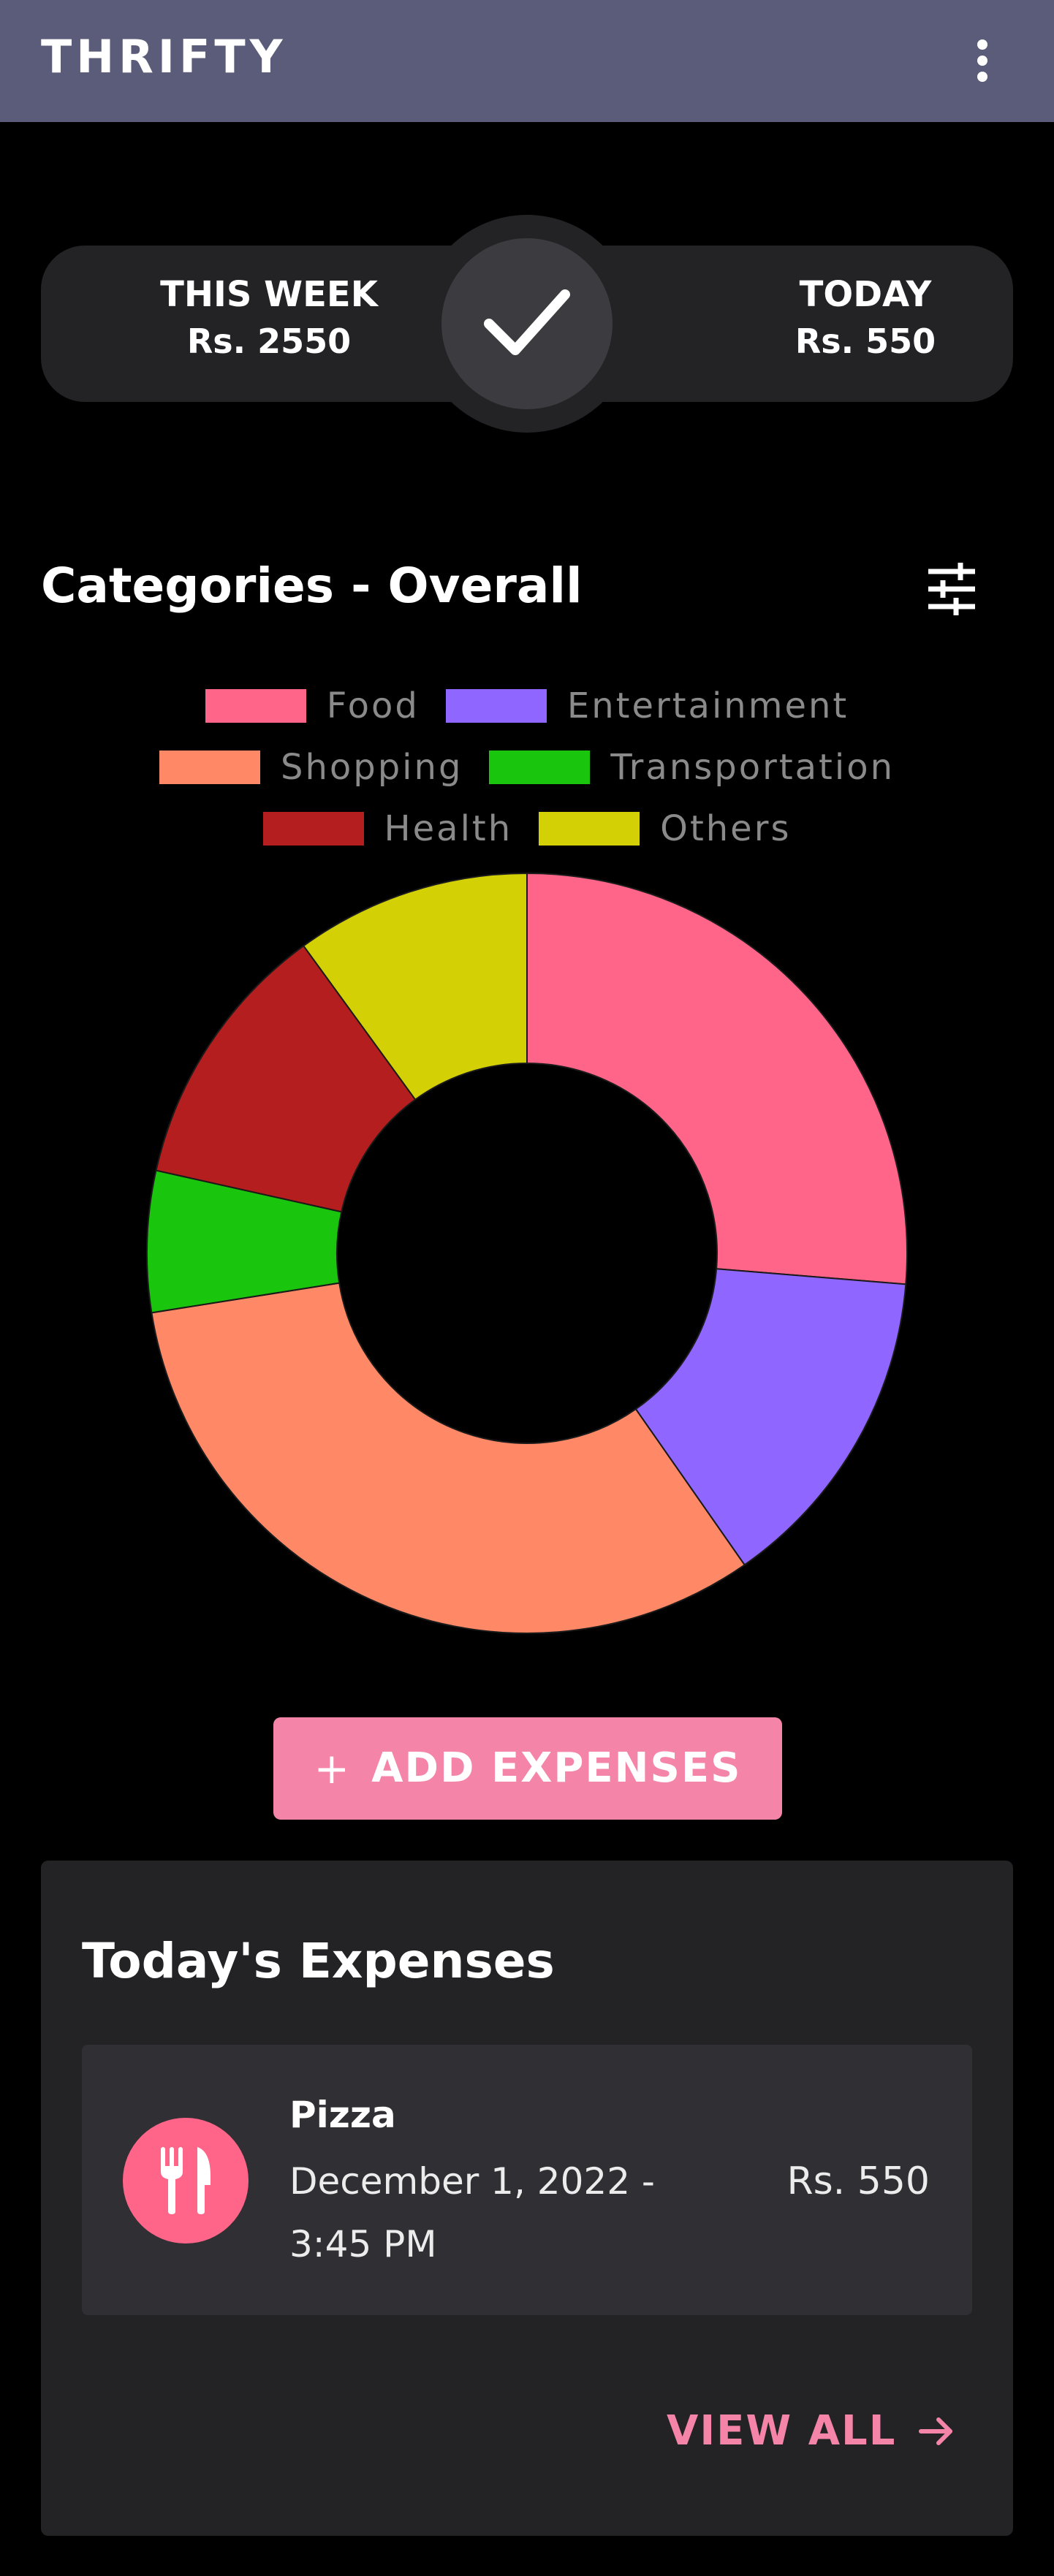 Image resolution: width=1054 pixels, height=2576 pixels. What do you see at coordinates (752, 768) in the screenshot?
I see `legend-label: Transportation` at bounding box center [752, 768].